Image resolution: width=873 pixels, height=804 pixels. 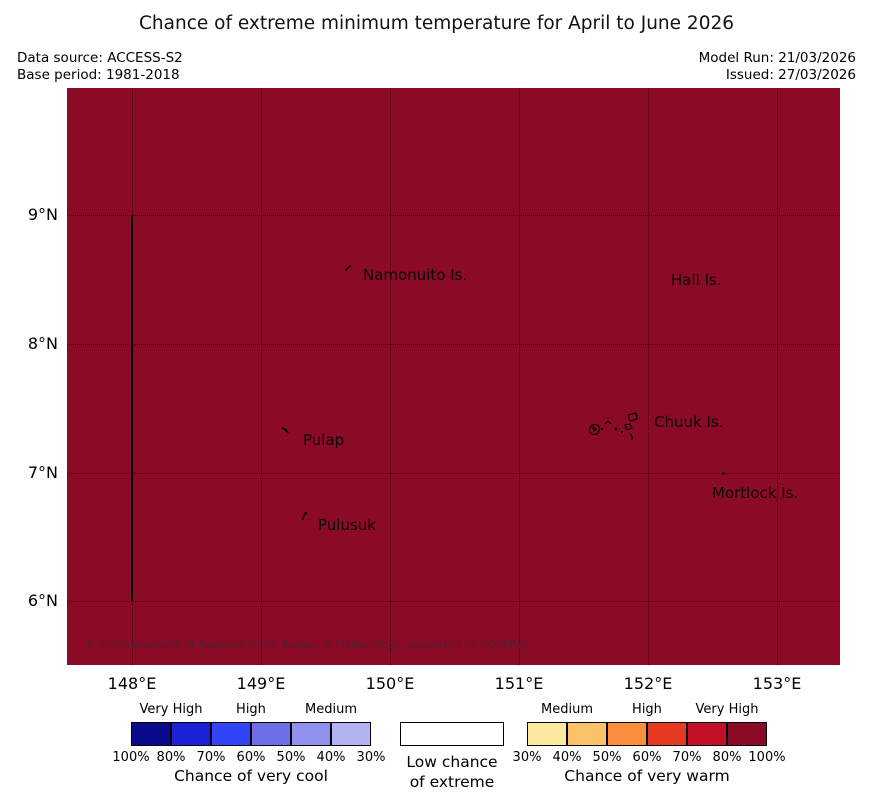 What do you see at coordinates (777, 58) in the screenshot?
I see `model-run-label: Model Run: 21/03/2026` at bounding box center [777, 58].